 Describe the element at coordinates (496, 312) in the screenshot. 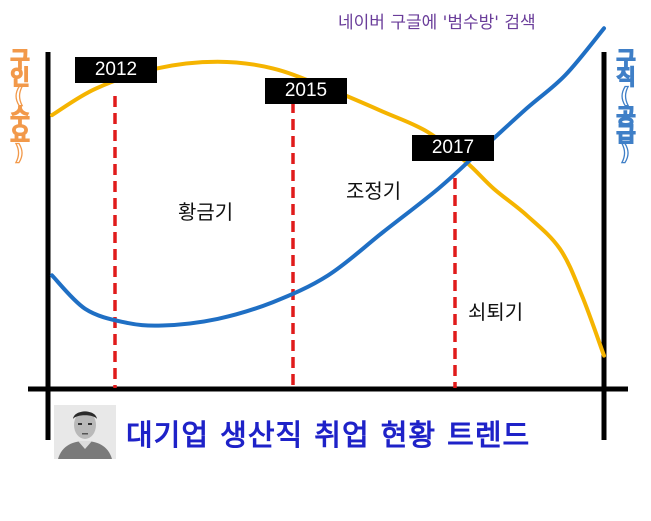

I see `phase-label: 쇠퇴기` at that location.